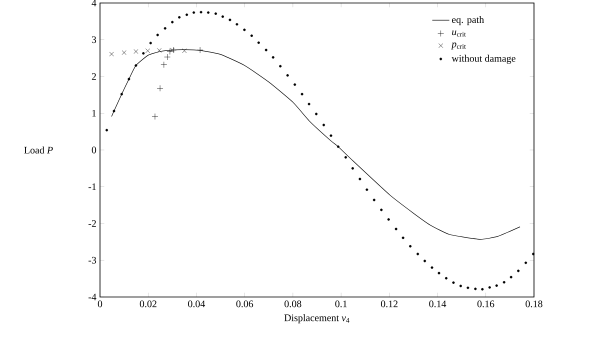 Image resolution: width=600 pixels, height=344 pixels. Describe the element at coordinates (92, 260) in the screenshot. I see `y-tick-label: -3` at that location.